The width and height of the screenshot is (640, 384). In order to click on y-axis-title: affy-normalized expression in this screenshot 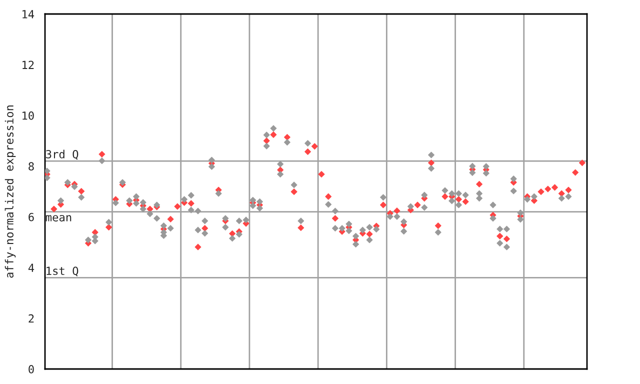, I will do `click(10, 192)`.